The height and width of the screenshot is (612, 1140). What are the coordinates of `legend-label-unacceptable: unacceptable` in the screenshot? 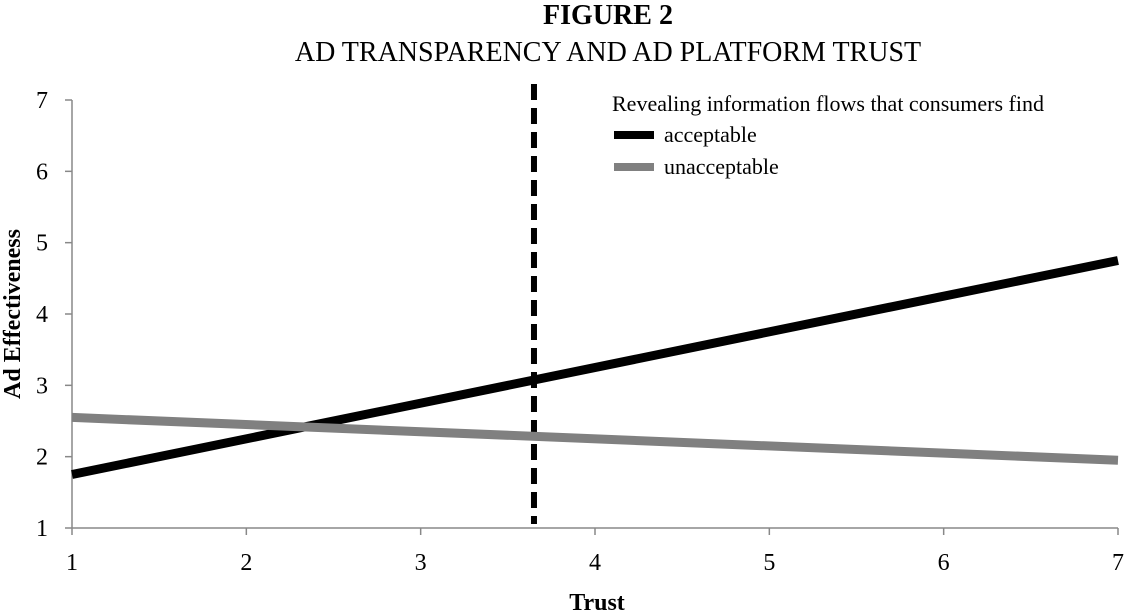 It's located at (721, 166).